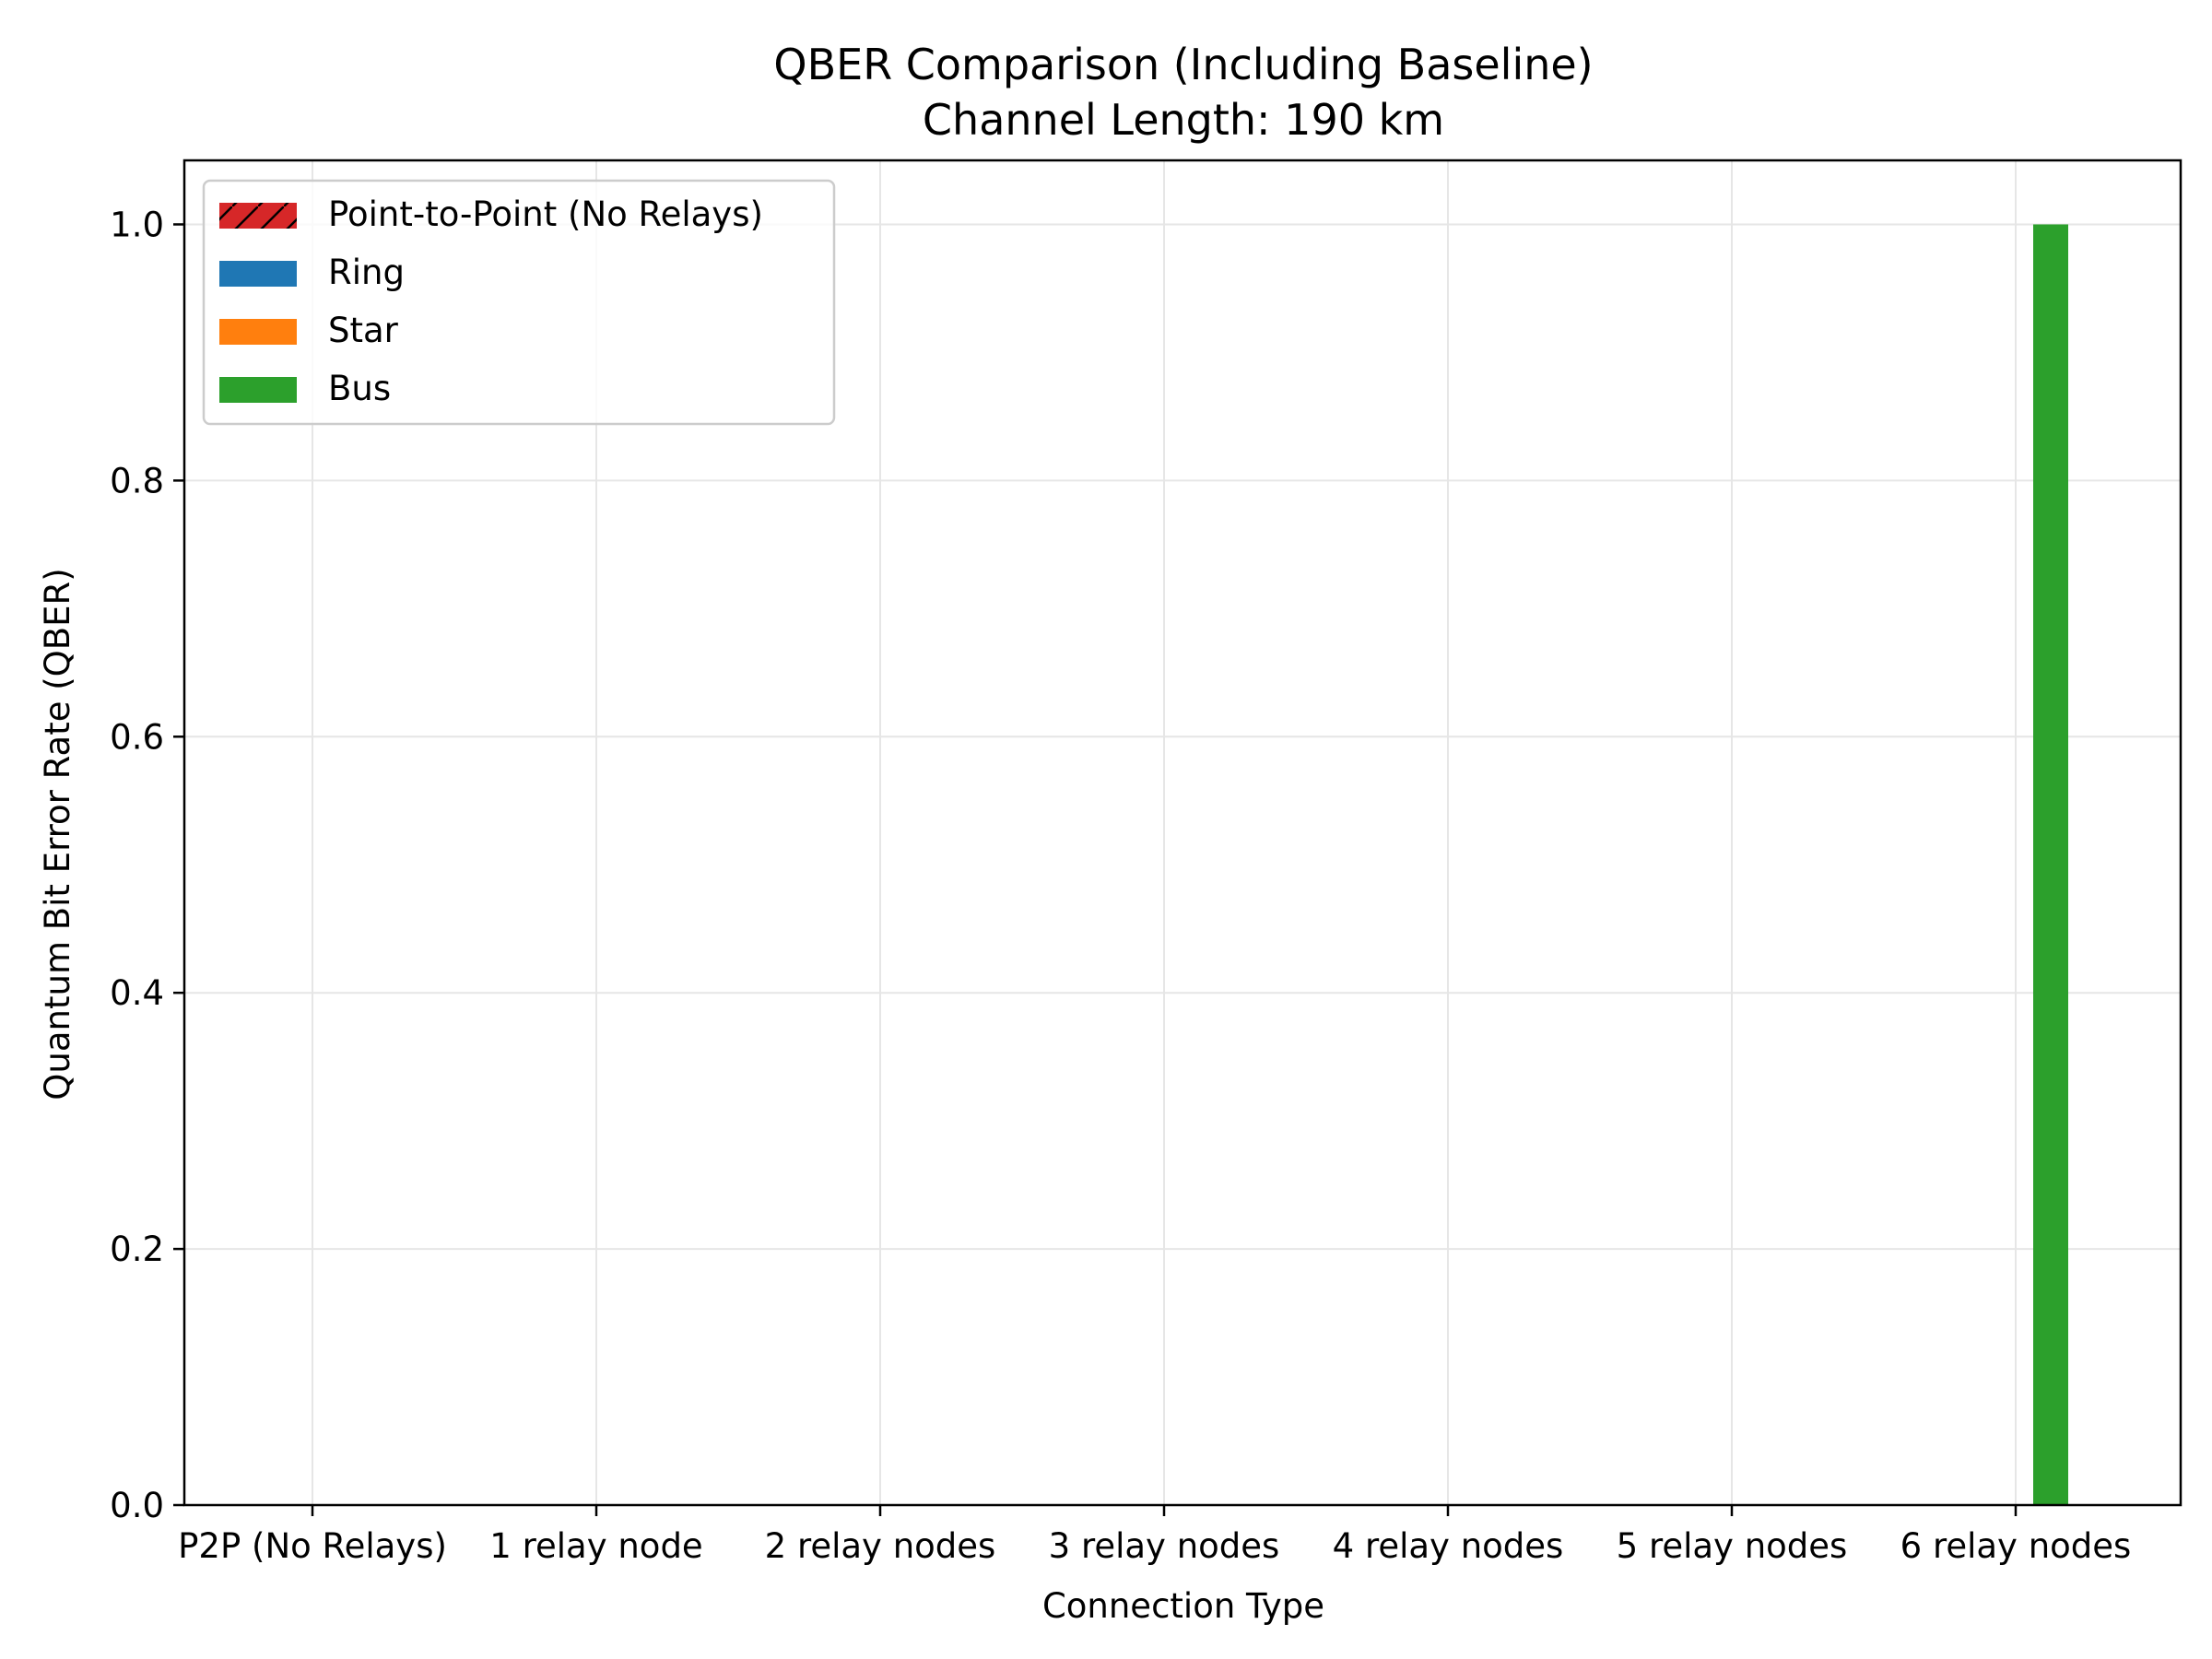 The height and width of the screenshot is (1659, 2212). I want to click on legend-label: Point-to-Point (No Relays), so click(545, 214).